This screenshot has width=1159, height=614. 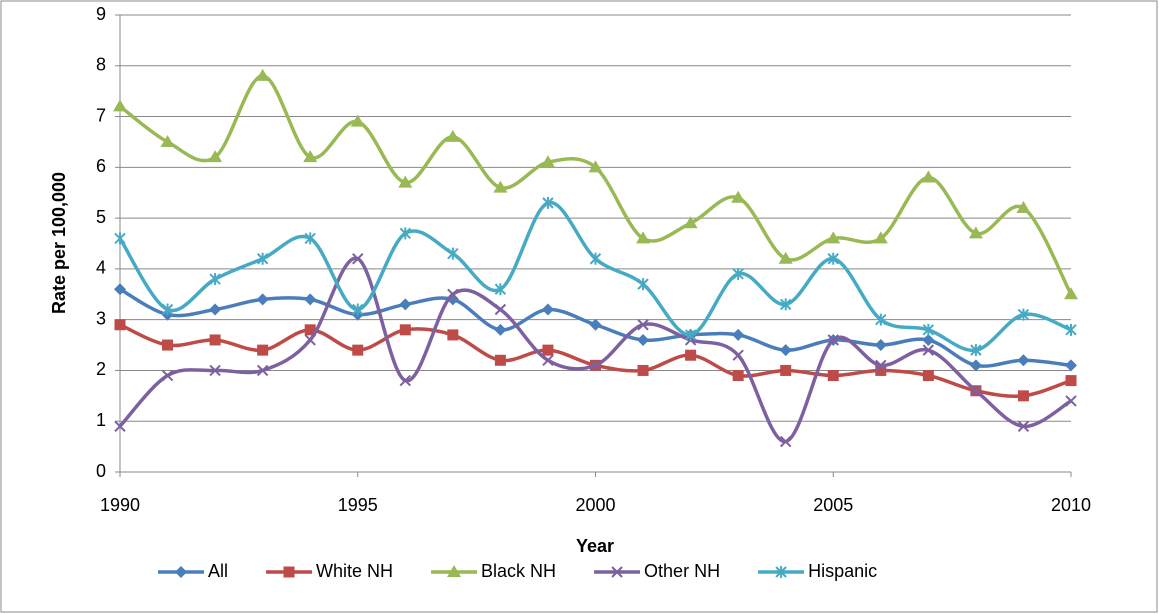 What do you see at coordinates (101, 268) in the screenshot?
I see `y-tick-label: 4` at bounding box center [101, 268].